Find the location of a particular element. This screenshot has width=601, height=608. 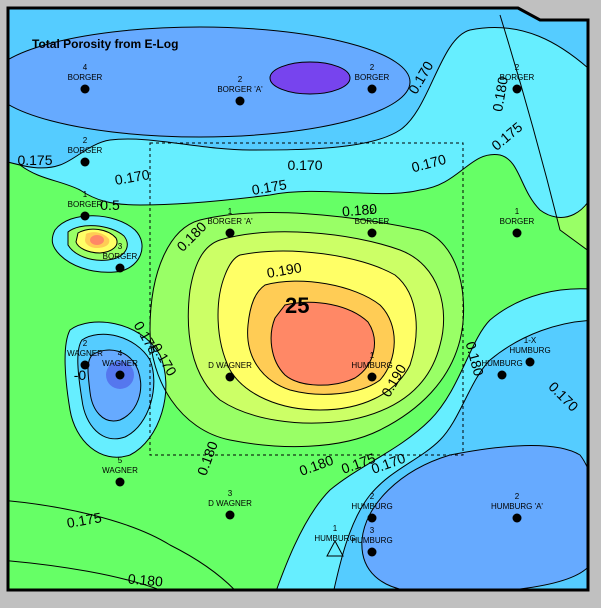

contour-label-8: 0.175 is located at coordinates (34, 160).